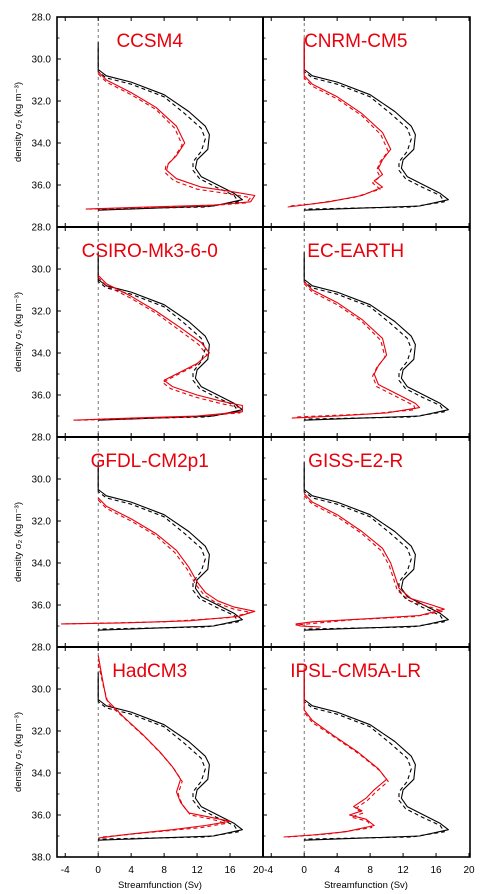 Image resolution: width=490 pixels, height=894 pixels. I want to click on panel-ec-earth: EC-EARTH, so click(370, 332).